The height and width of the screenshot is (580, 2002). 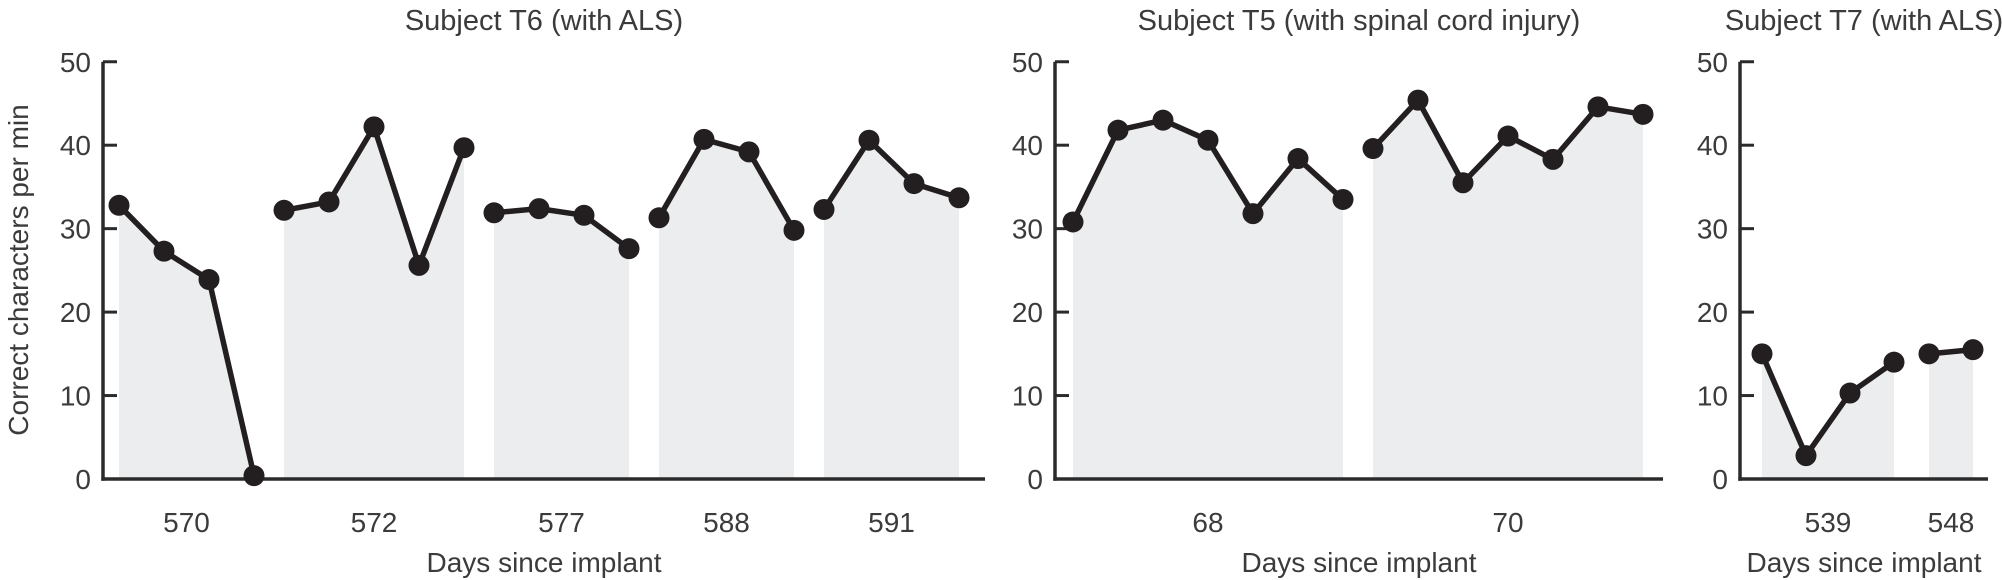 What do you see at coordinates (561, 522) in the screenshot?
I see `x-tick-label-day: 577` at bounding box center [561, 522].